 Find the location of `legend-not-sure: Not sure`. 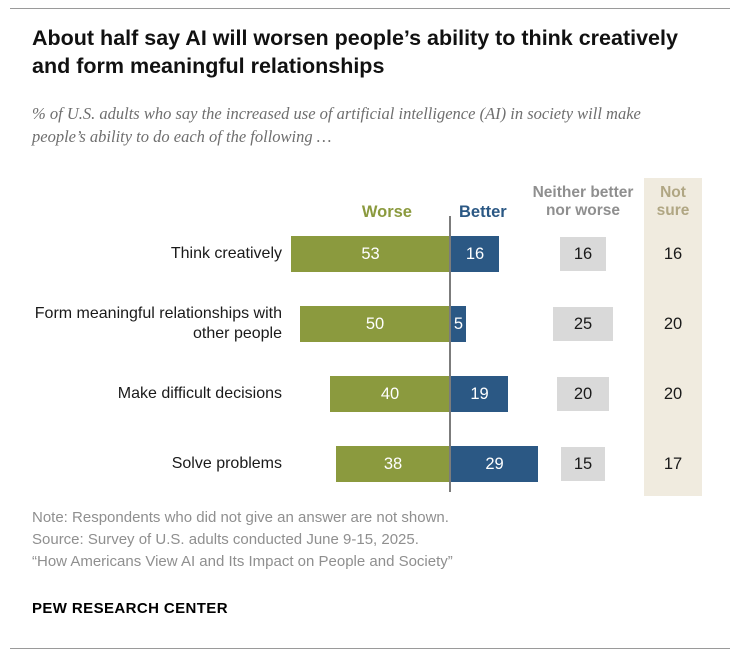

legend-not-sure: Not sure is located at coordinates (673, 202).